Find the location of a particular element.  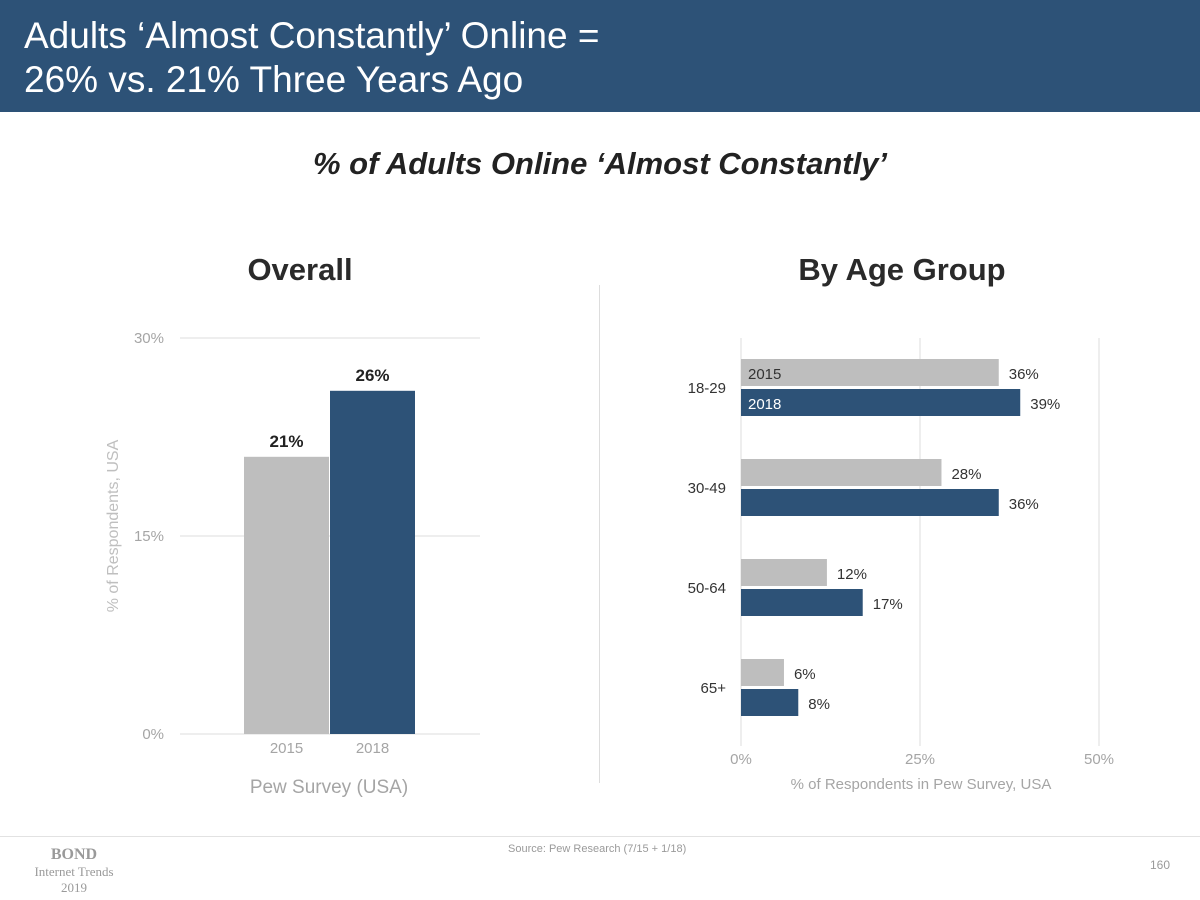

age-bar-65+-2015 is located at coordinates (762, 672).